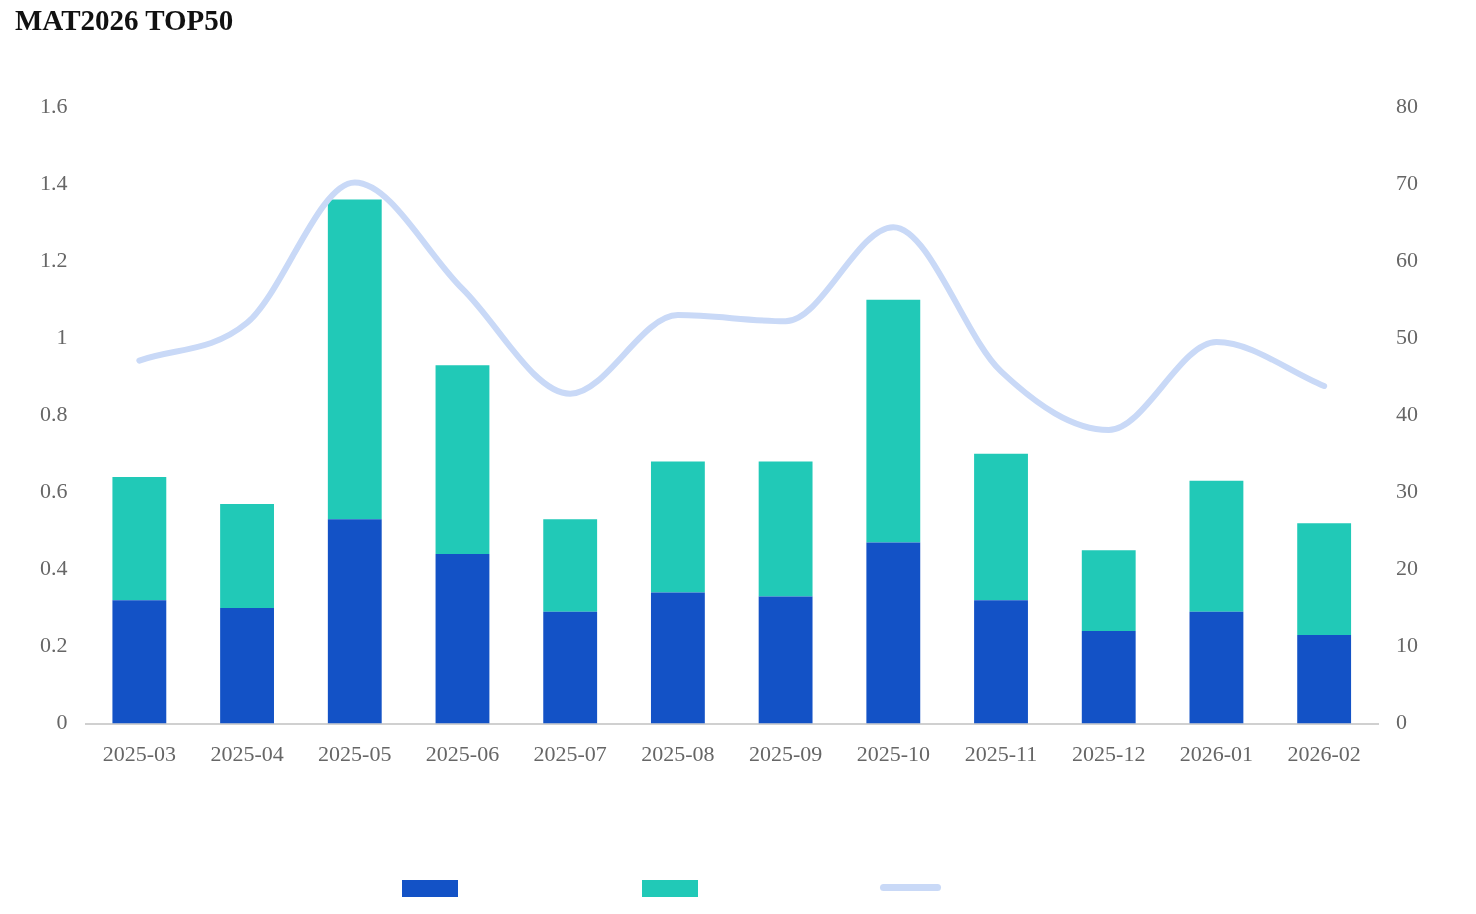 This screenshot has width=1476, height=914. I want to click on y2-tick-label: 10, so click(1407, 645).